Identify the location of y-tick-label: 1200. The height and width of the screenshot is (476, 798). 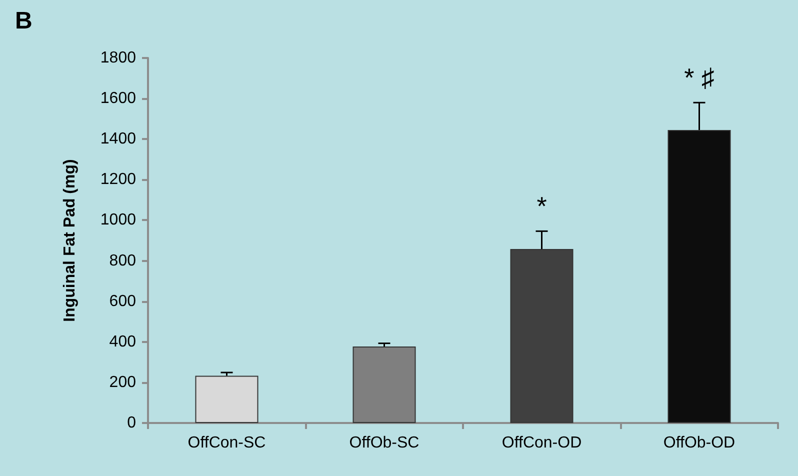
(118, 179).